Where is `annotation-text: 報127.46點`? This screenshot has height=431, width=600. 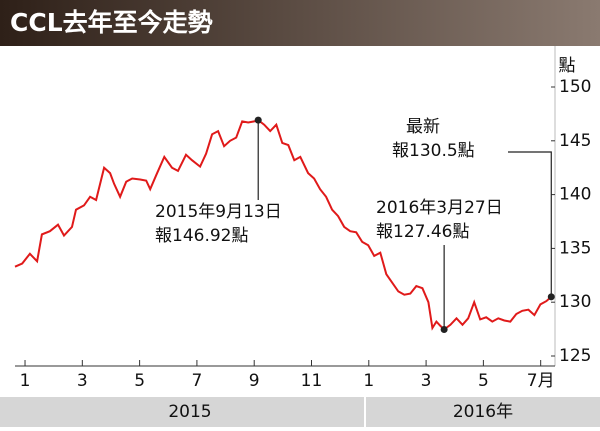 annotation-text: 報127.46點 is located at coordinates (422, 232).